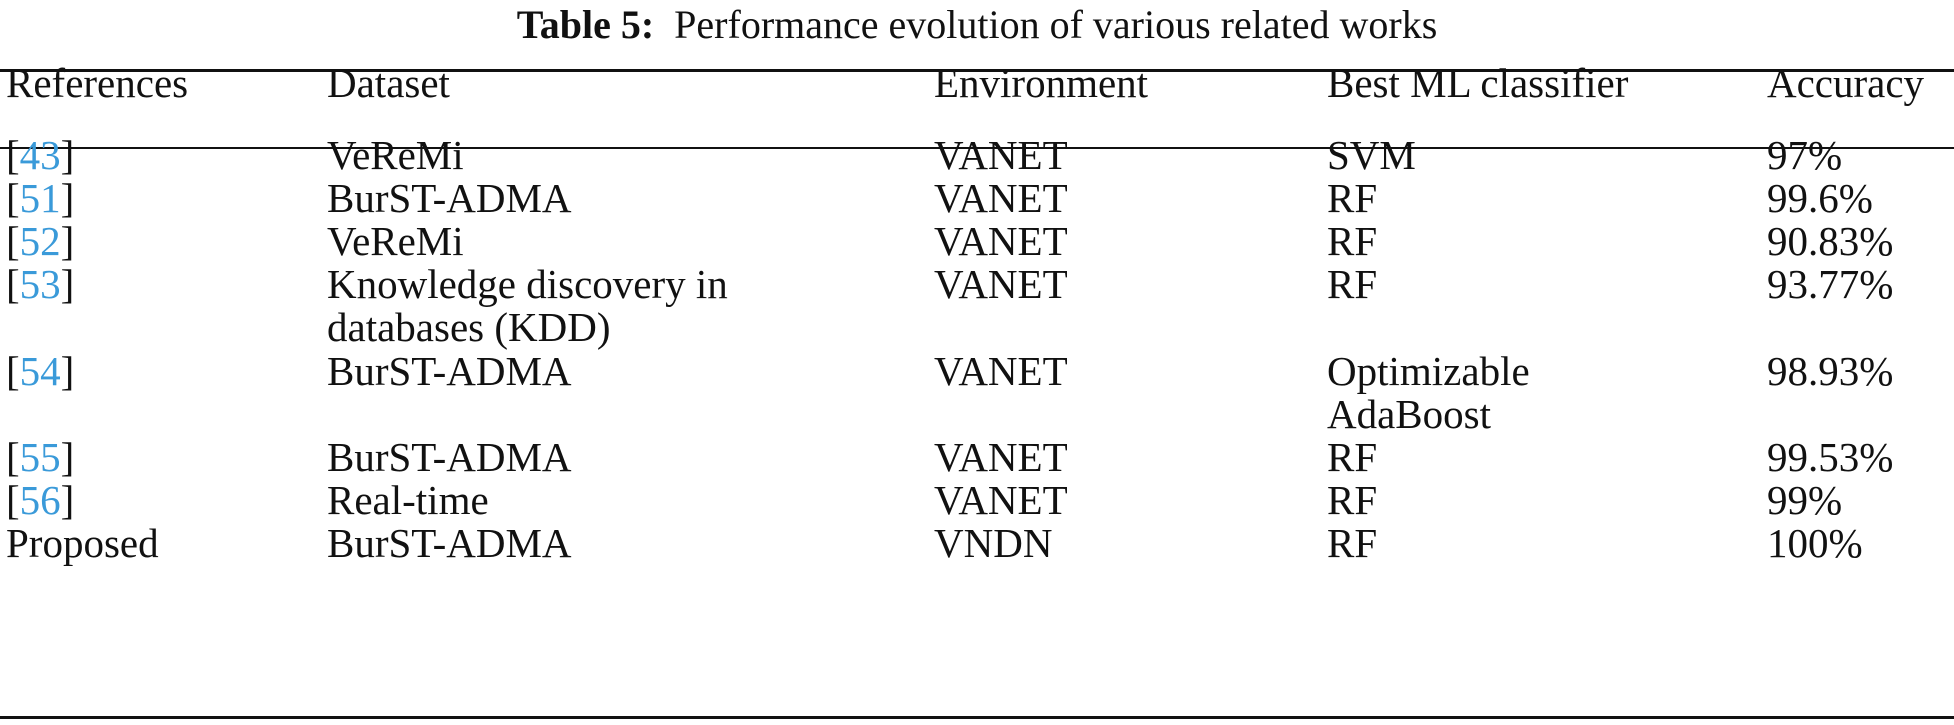  I want to click on reference-link: 56, so click(40, 500).